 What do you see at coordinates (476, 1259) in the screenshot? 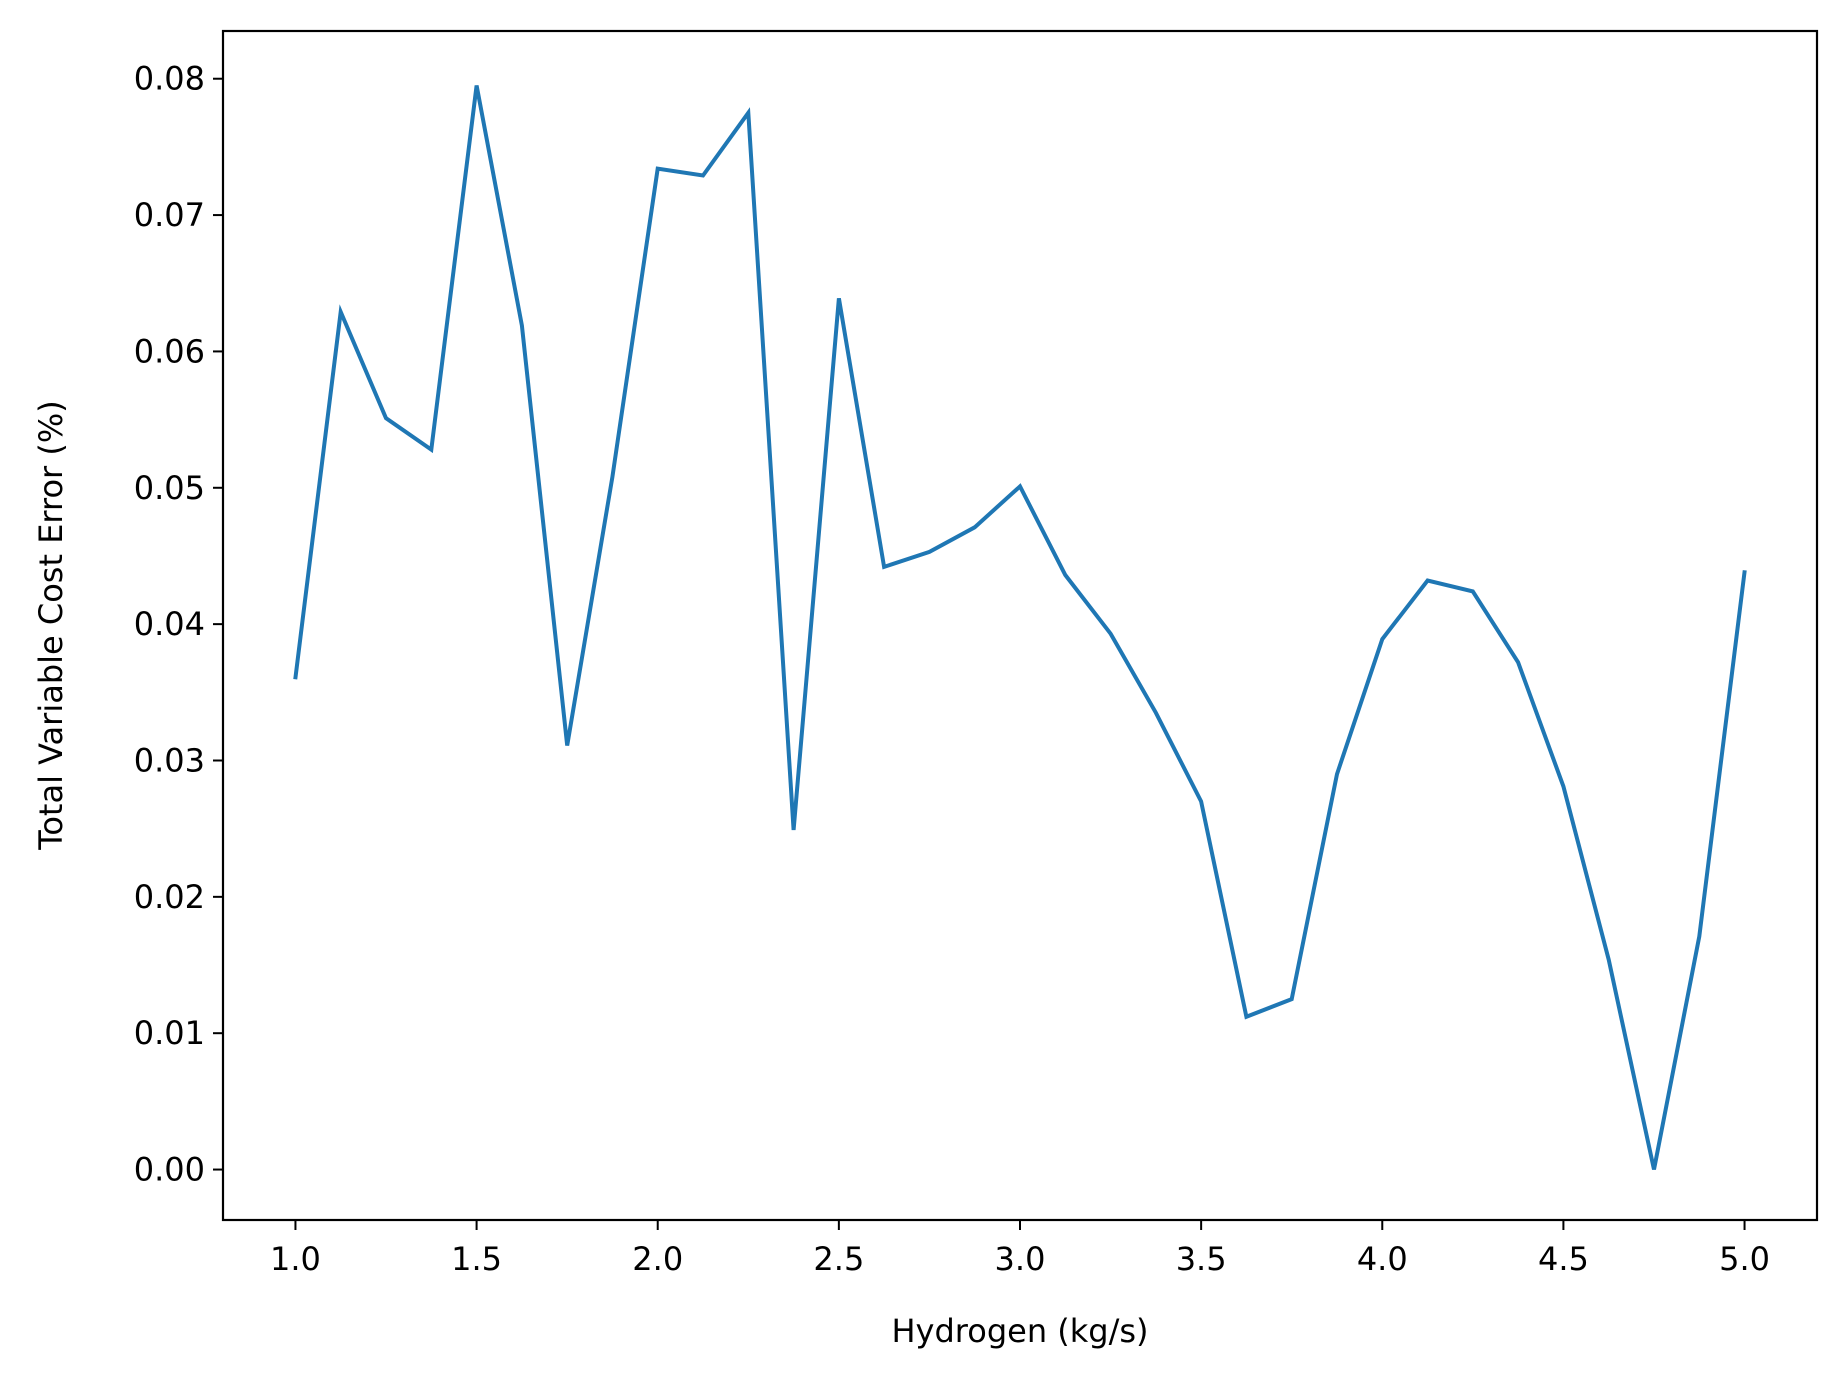
I see `x-tick-label: 1.5` at bounding box center [476, 1259].